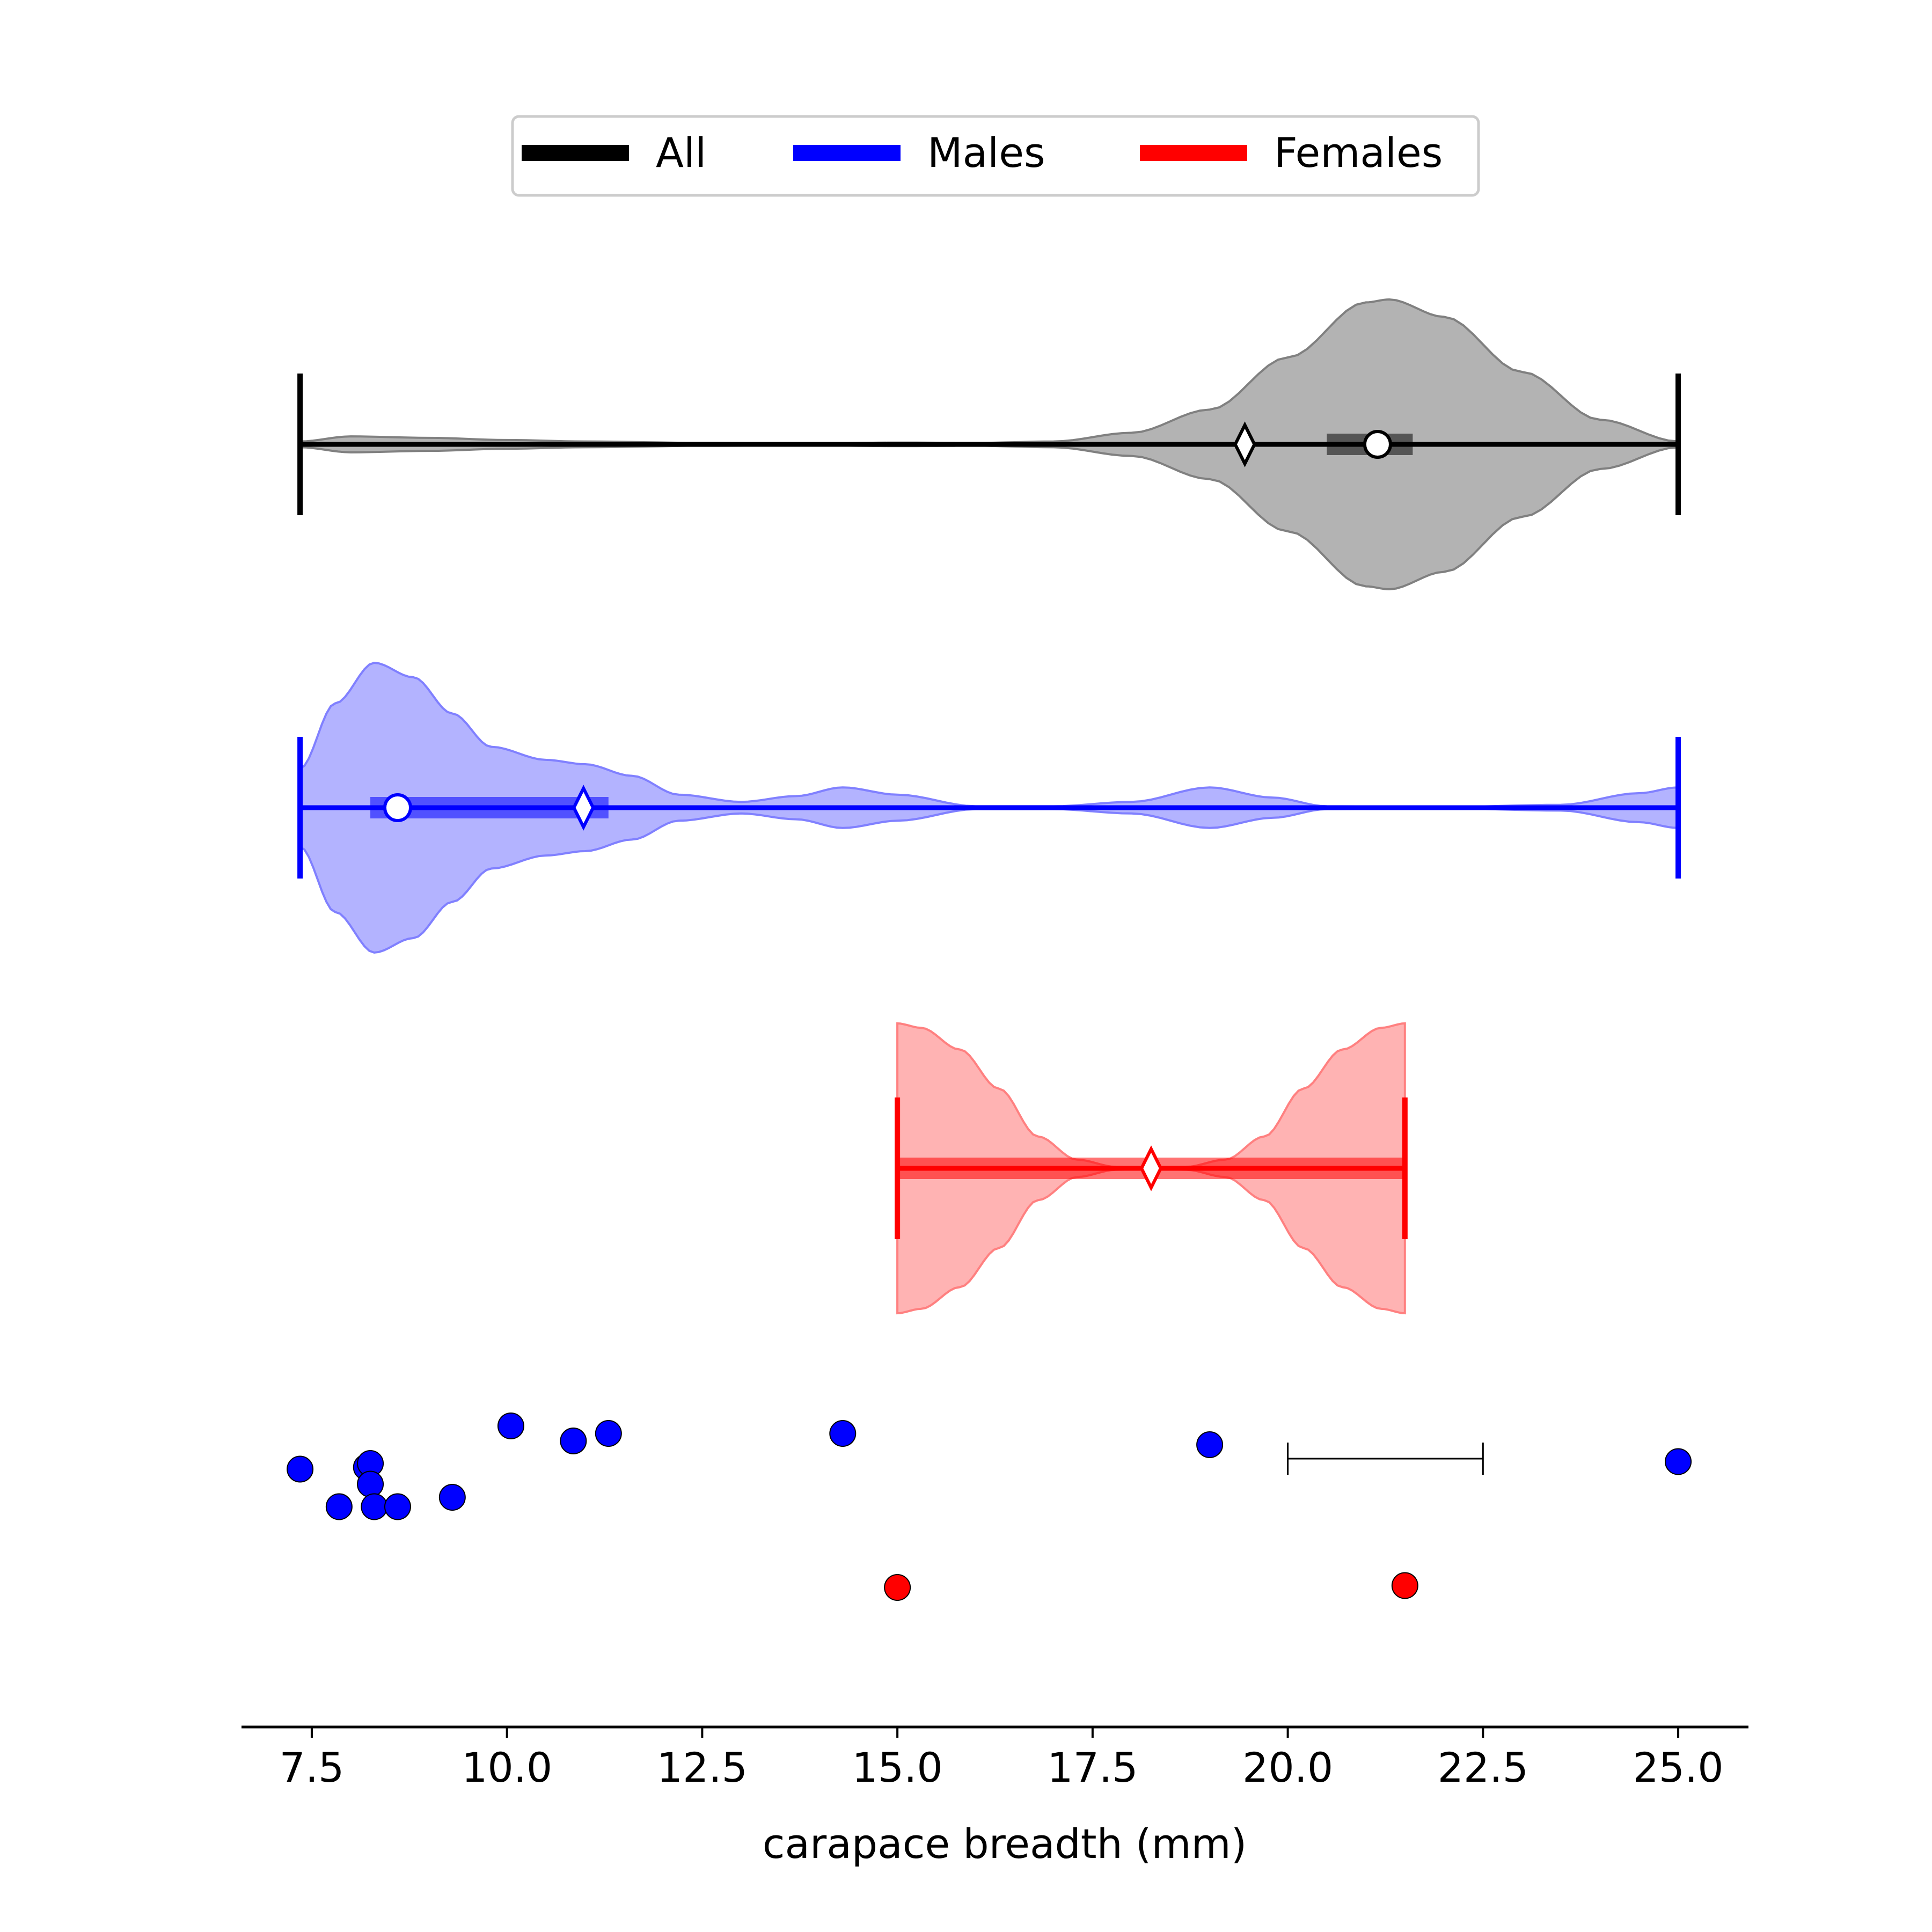 The image size is (1932, 1932). Describe the element at coordinates (994, 1758) in the screenshot. I see `x-axis: 7.5 10.0 12.5 15.0 17.5 20.0 22.5 25.0` at that location.